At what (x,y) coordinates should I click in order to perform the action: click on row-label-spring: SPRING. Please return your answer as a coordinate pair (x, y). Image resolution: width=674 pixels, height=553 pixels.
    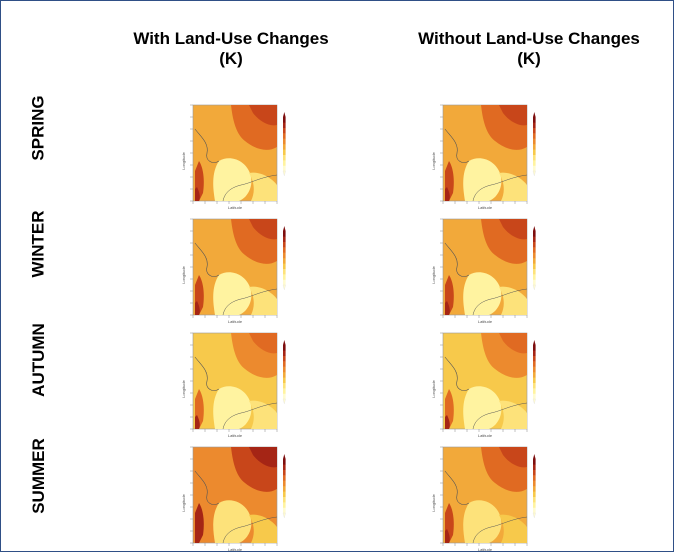
    Looking at the image, I should click on (39, 128).